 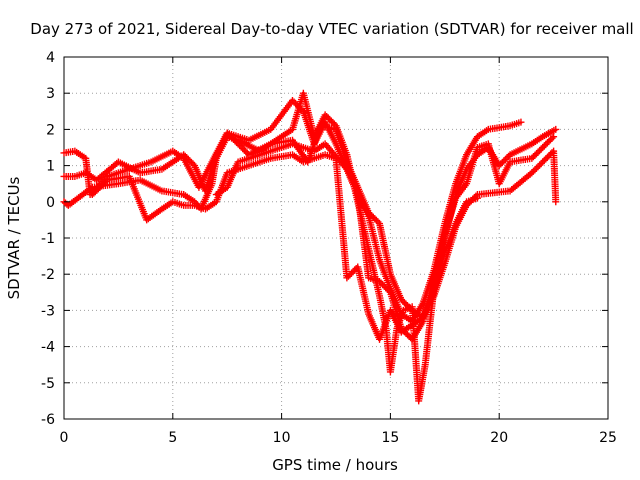 I want to click on x-tick-label: 15, so click(x=390, y=438).